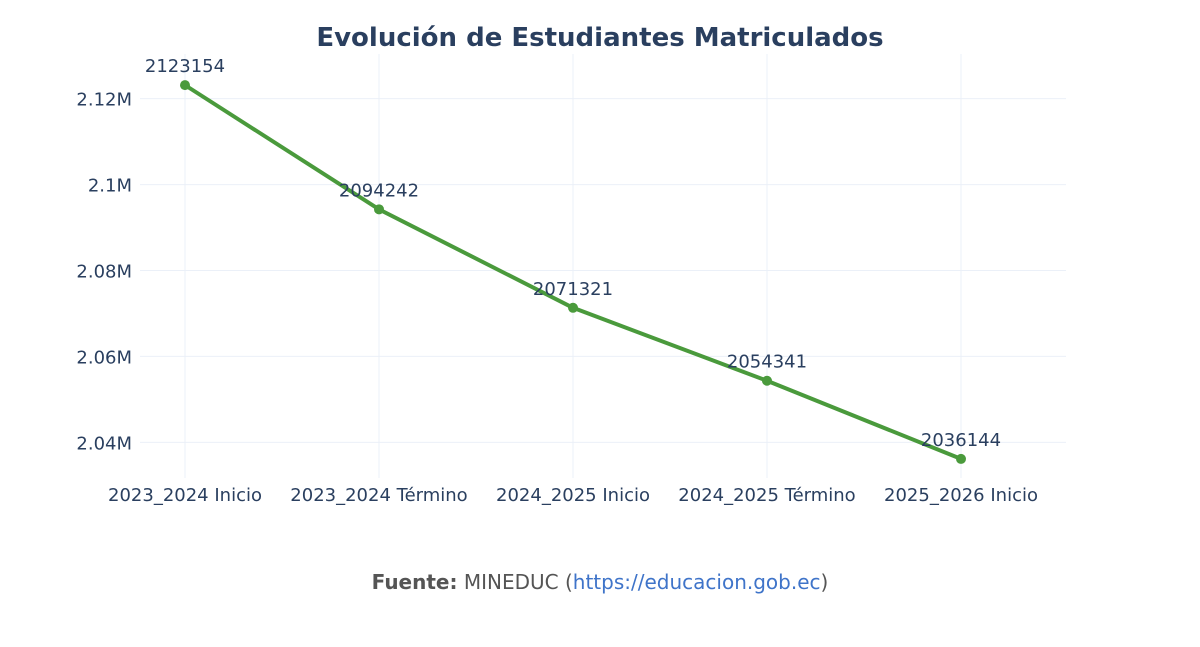 The image size is (1200, 647). Describe the element at coordinates (961, 440) in the screenshot. I see `data-label: 2036144` at that location.